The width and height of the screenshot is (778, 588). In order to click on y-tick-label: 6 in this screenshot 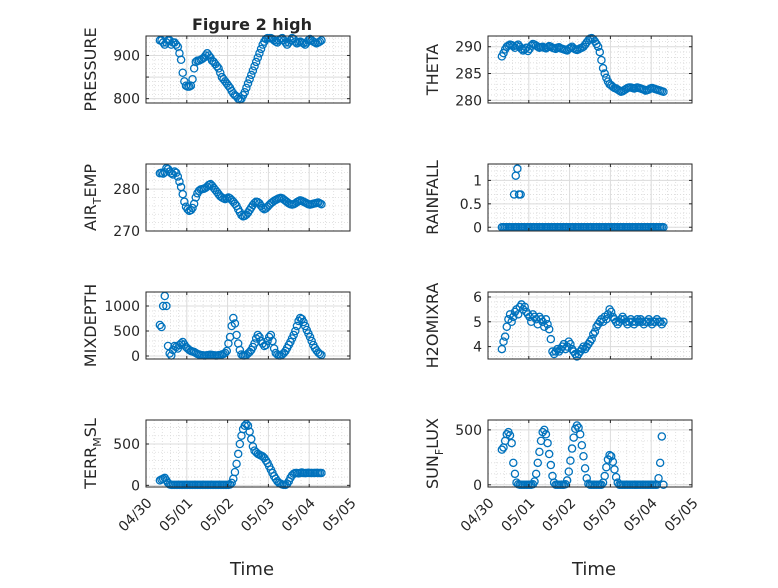, I will do `click(477, 298)`.